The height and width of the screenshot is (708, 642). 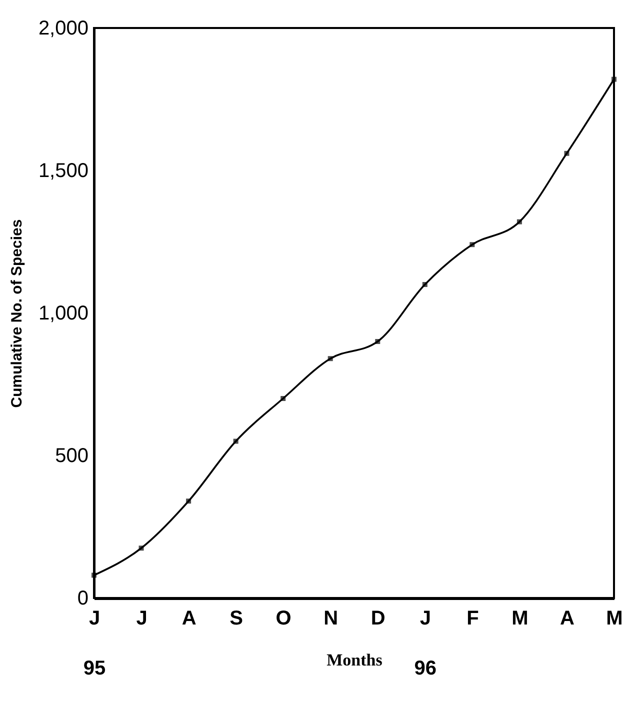 What do you see at coordinates (63, 313) in the screenshot?
I see `y-tick-label: 1,000` at bounding box center [63, 313].